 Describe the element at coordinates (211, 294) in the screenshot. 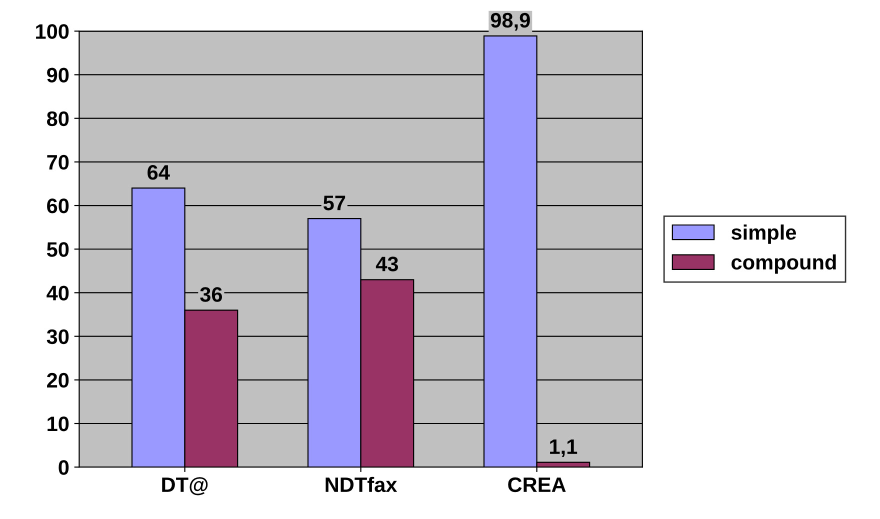

I see `data-label: 36` at that location.